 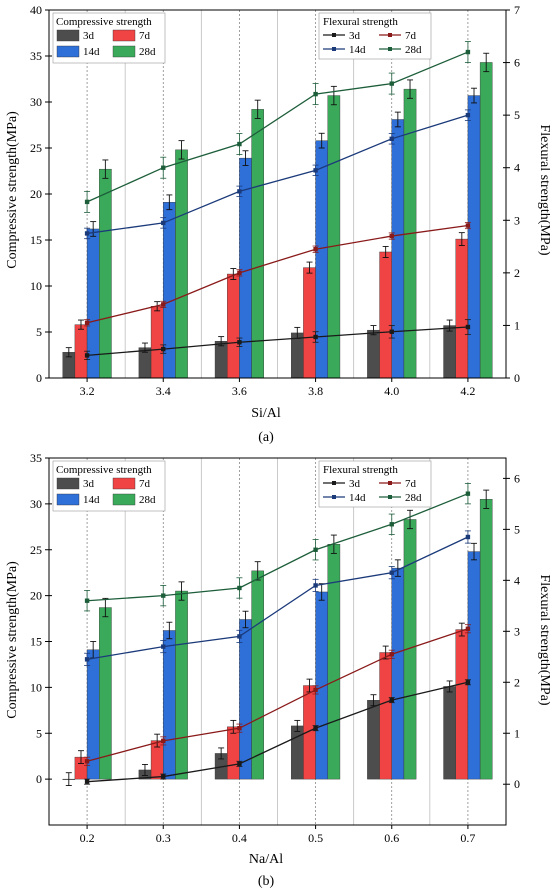 What do you see at coordinates (467, 838) in the screenshot?
I see `b-x-tick-label: 0.7` at bounding box center [467, 838].